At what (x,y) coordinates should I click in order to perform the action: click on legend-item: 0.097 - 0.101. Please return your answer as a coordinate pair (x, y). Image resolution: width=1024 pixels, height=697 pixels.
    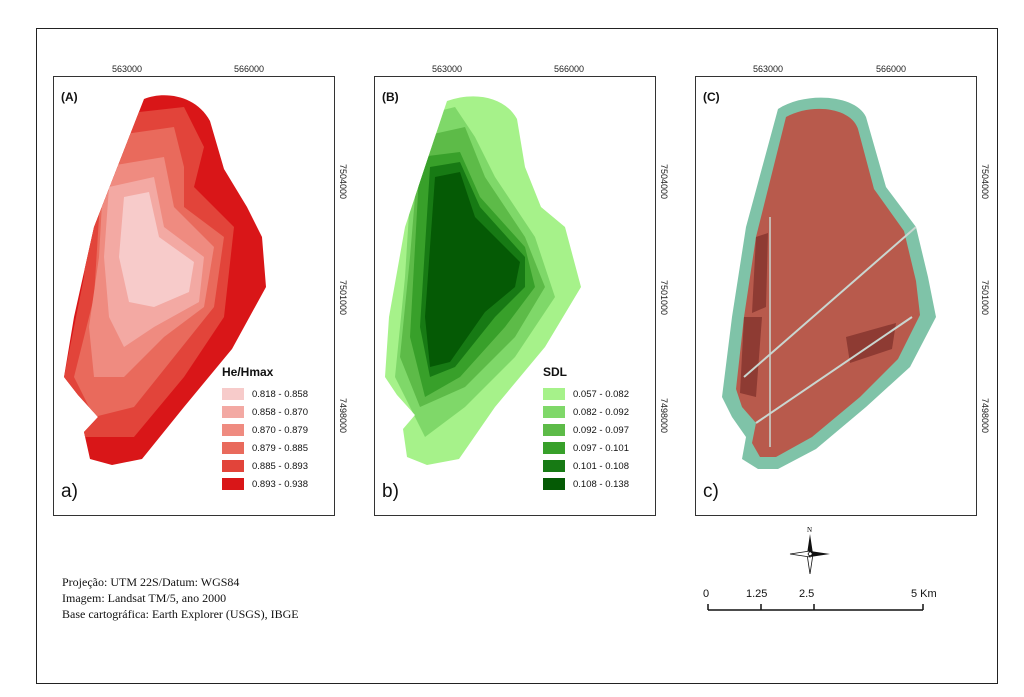
    Looking at the image, I should click on (586, 448).